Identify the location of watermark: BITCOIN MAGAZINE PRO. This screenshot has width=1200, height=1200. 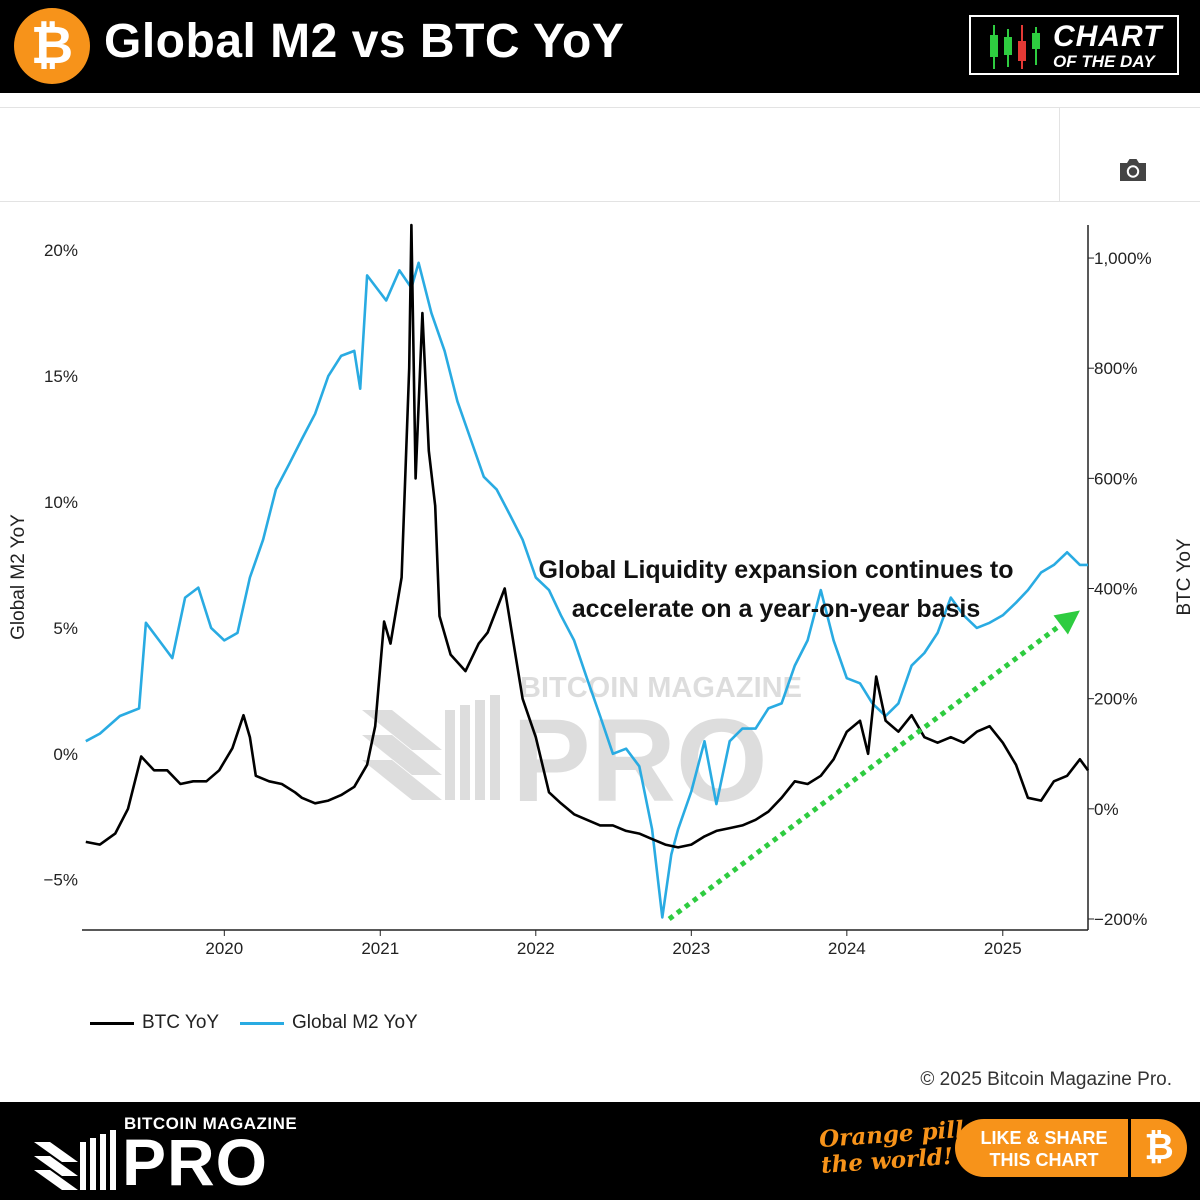
(582, 749).